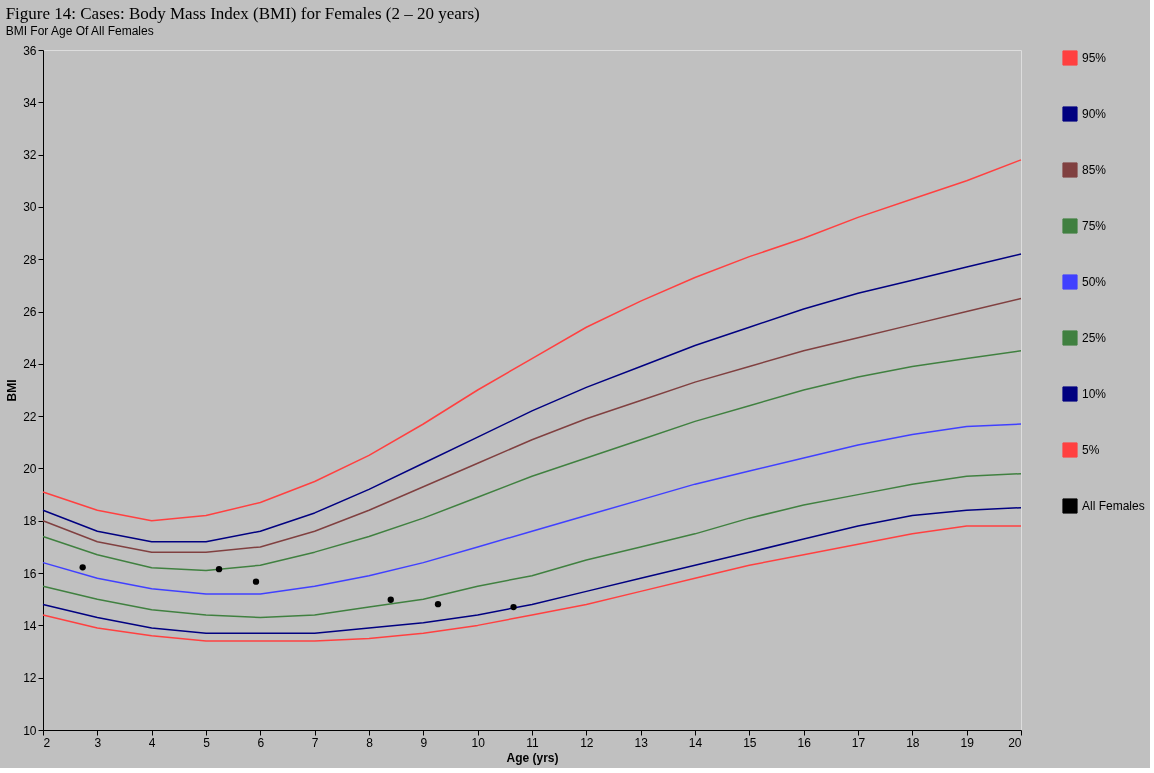  I want to click on x-tick-label: 6, so click(261, 742).